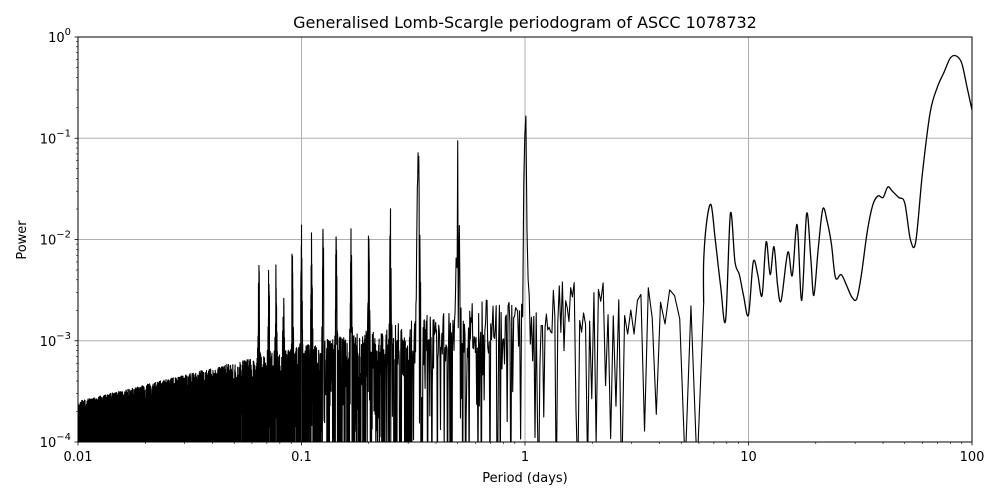 The width and height of the screenshot is (1000, 504). I want to click on y-tick-label: 10⁰, so click(59, 36).